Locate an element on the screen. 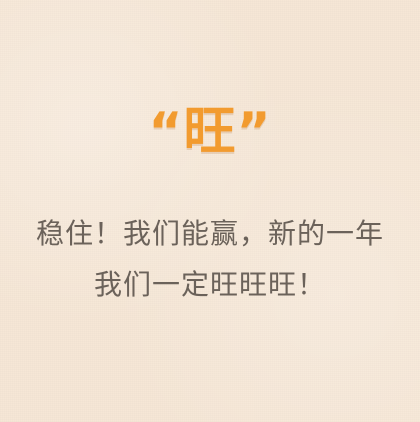  message-line-2: 我们一定旺旺旺！ is located at coordinates (209, 284).